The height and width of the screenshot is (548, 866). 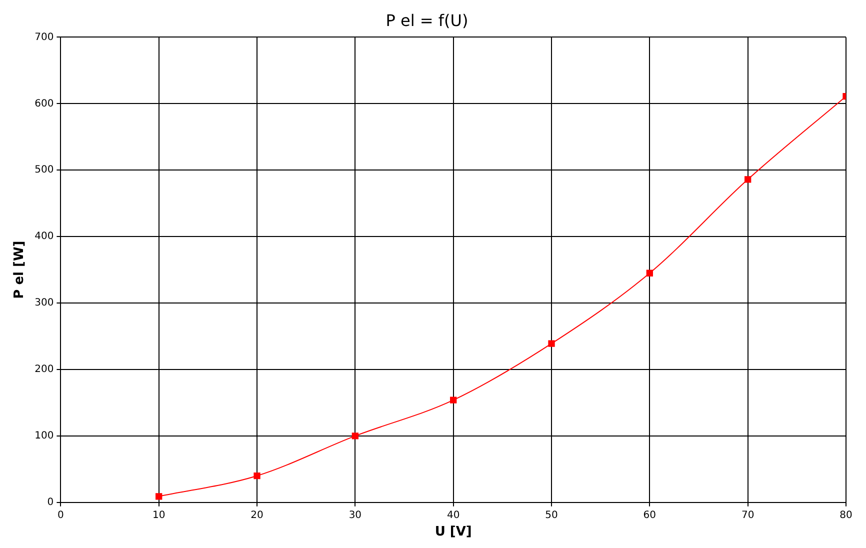 What do you see at coordinates (44, 236) in the screenshot?
I see `y-tick-label: 400` at bounding box center [44, 236].